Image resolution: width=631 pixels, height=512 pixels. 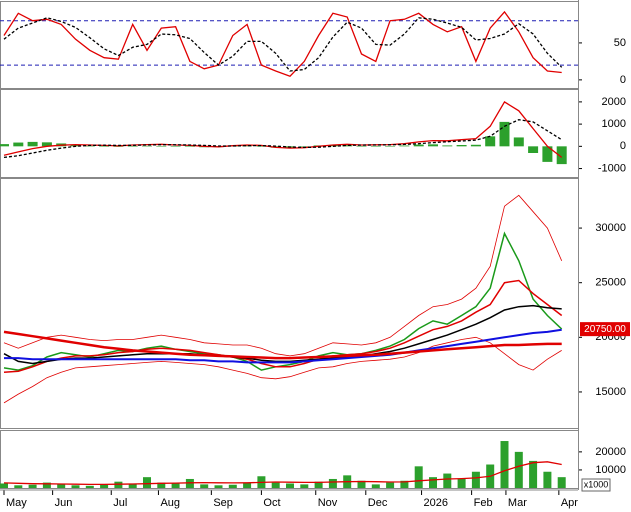 I want to click on last-price-box, so click(x=605, y=329).